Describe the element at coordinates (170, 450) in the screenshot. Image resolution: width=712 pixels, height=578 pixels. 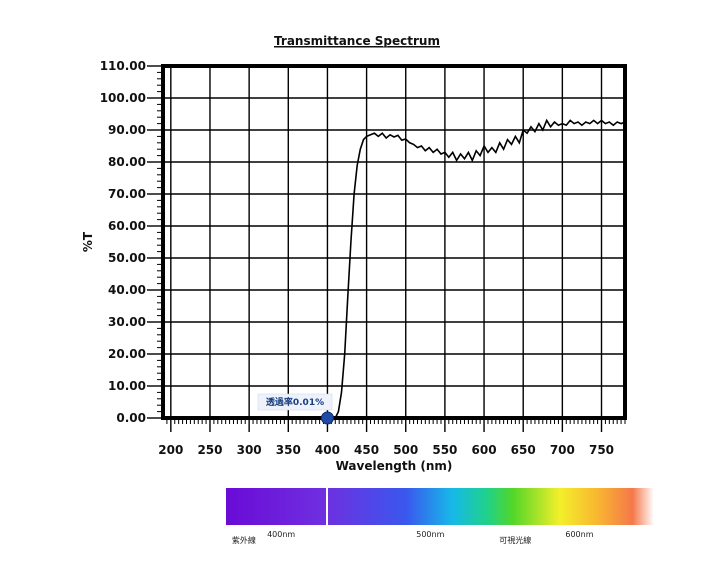
I see `x-tick-label: 200` at that location.